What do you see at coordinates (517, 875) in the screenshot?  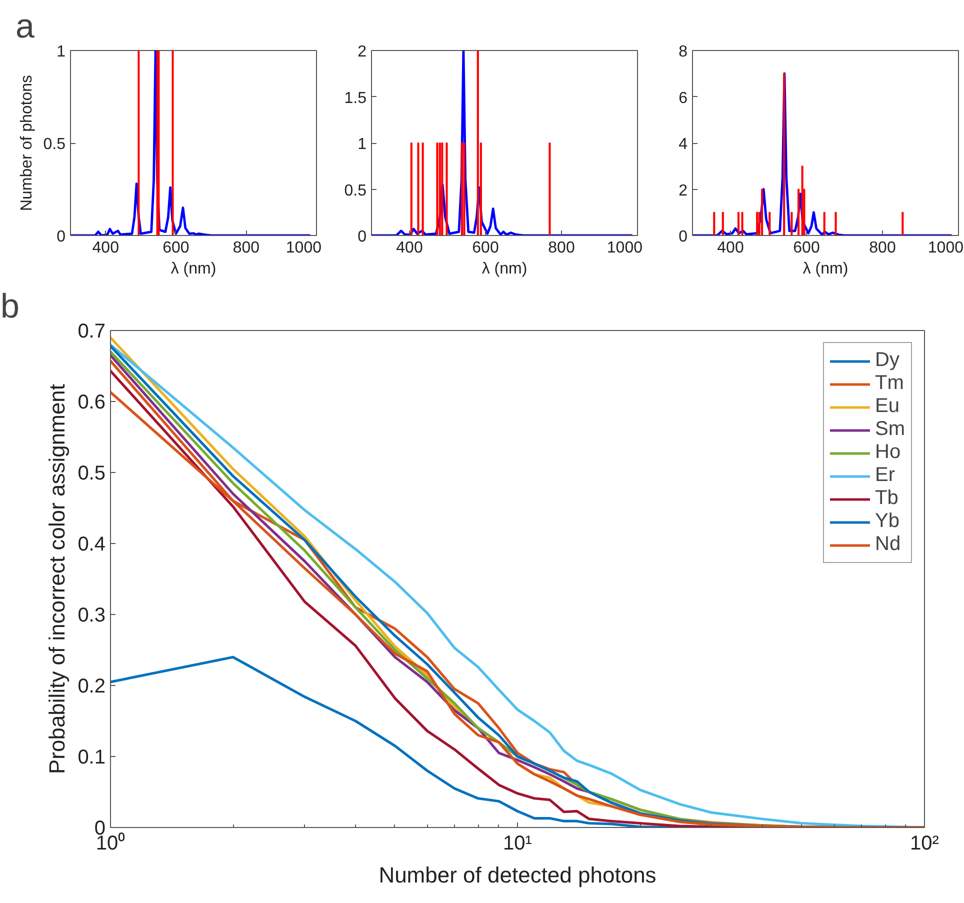 I see `x-axis-title: Number of detected photons` at bounding box center [517, 875].